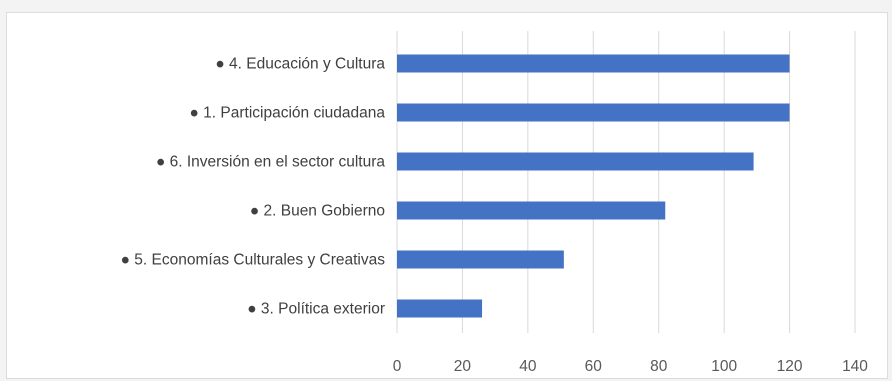 Image resolution: width=892 pixels, height=381 pixels. What do you see at coordinates (631, 366) in the screenshot?
I see `x-tick-labels: 0 20 40 60 80 100 120 140` at bounding box center [631, 366].